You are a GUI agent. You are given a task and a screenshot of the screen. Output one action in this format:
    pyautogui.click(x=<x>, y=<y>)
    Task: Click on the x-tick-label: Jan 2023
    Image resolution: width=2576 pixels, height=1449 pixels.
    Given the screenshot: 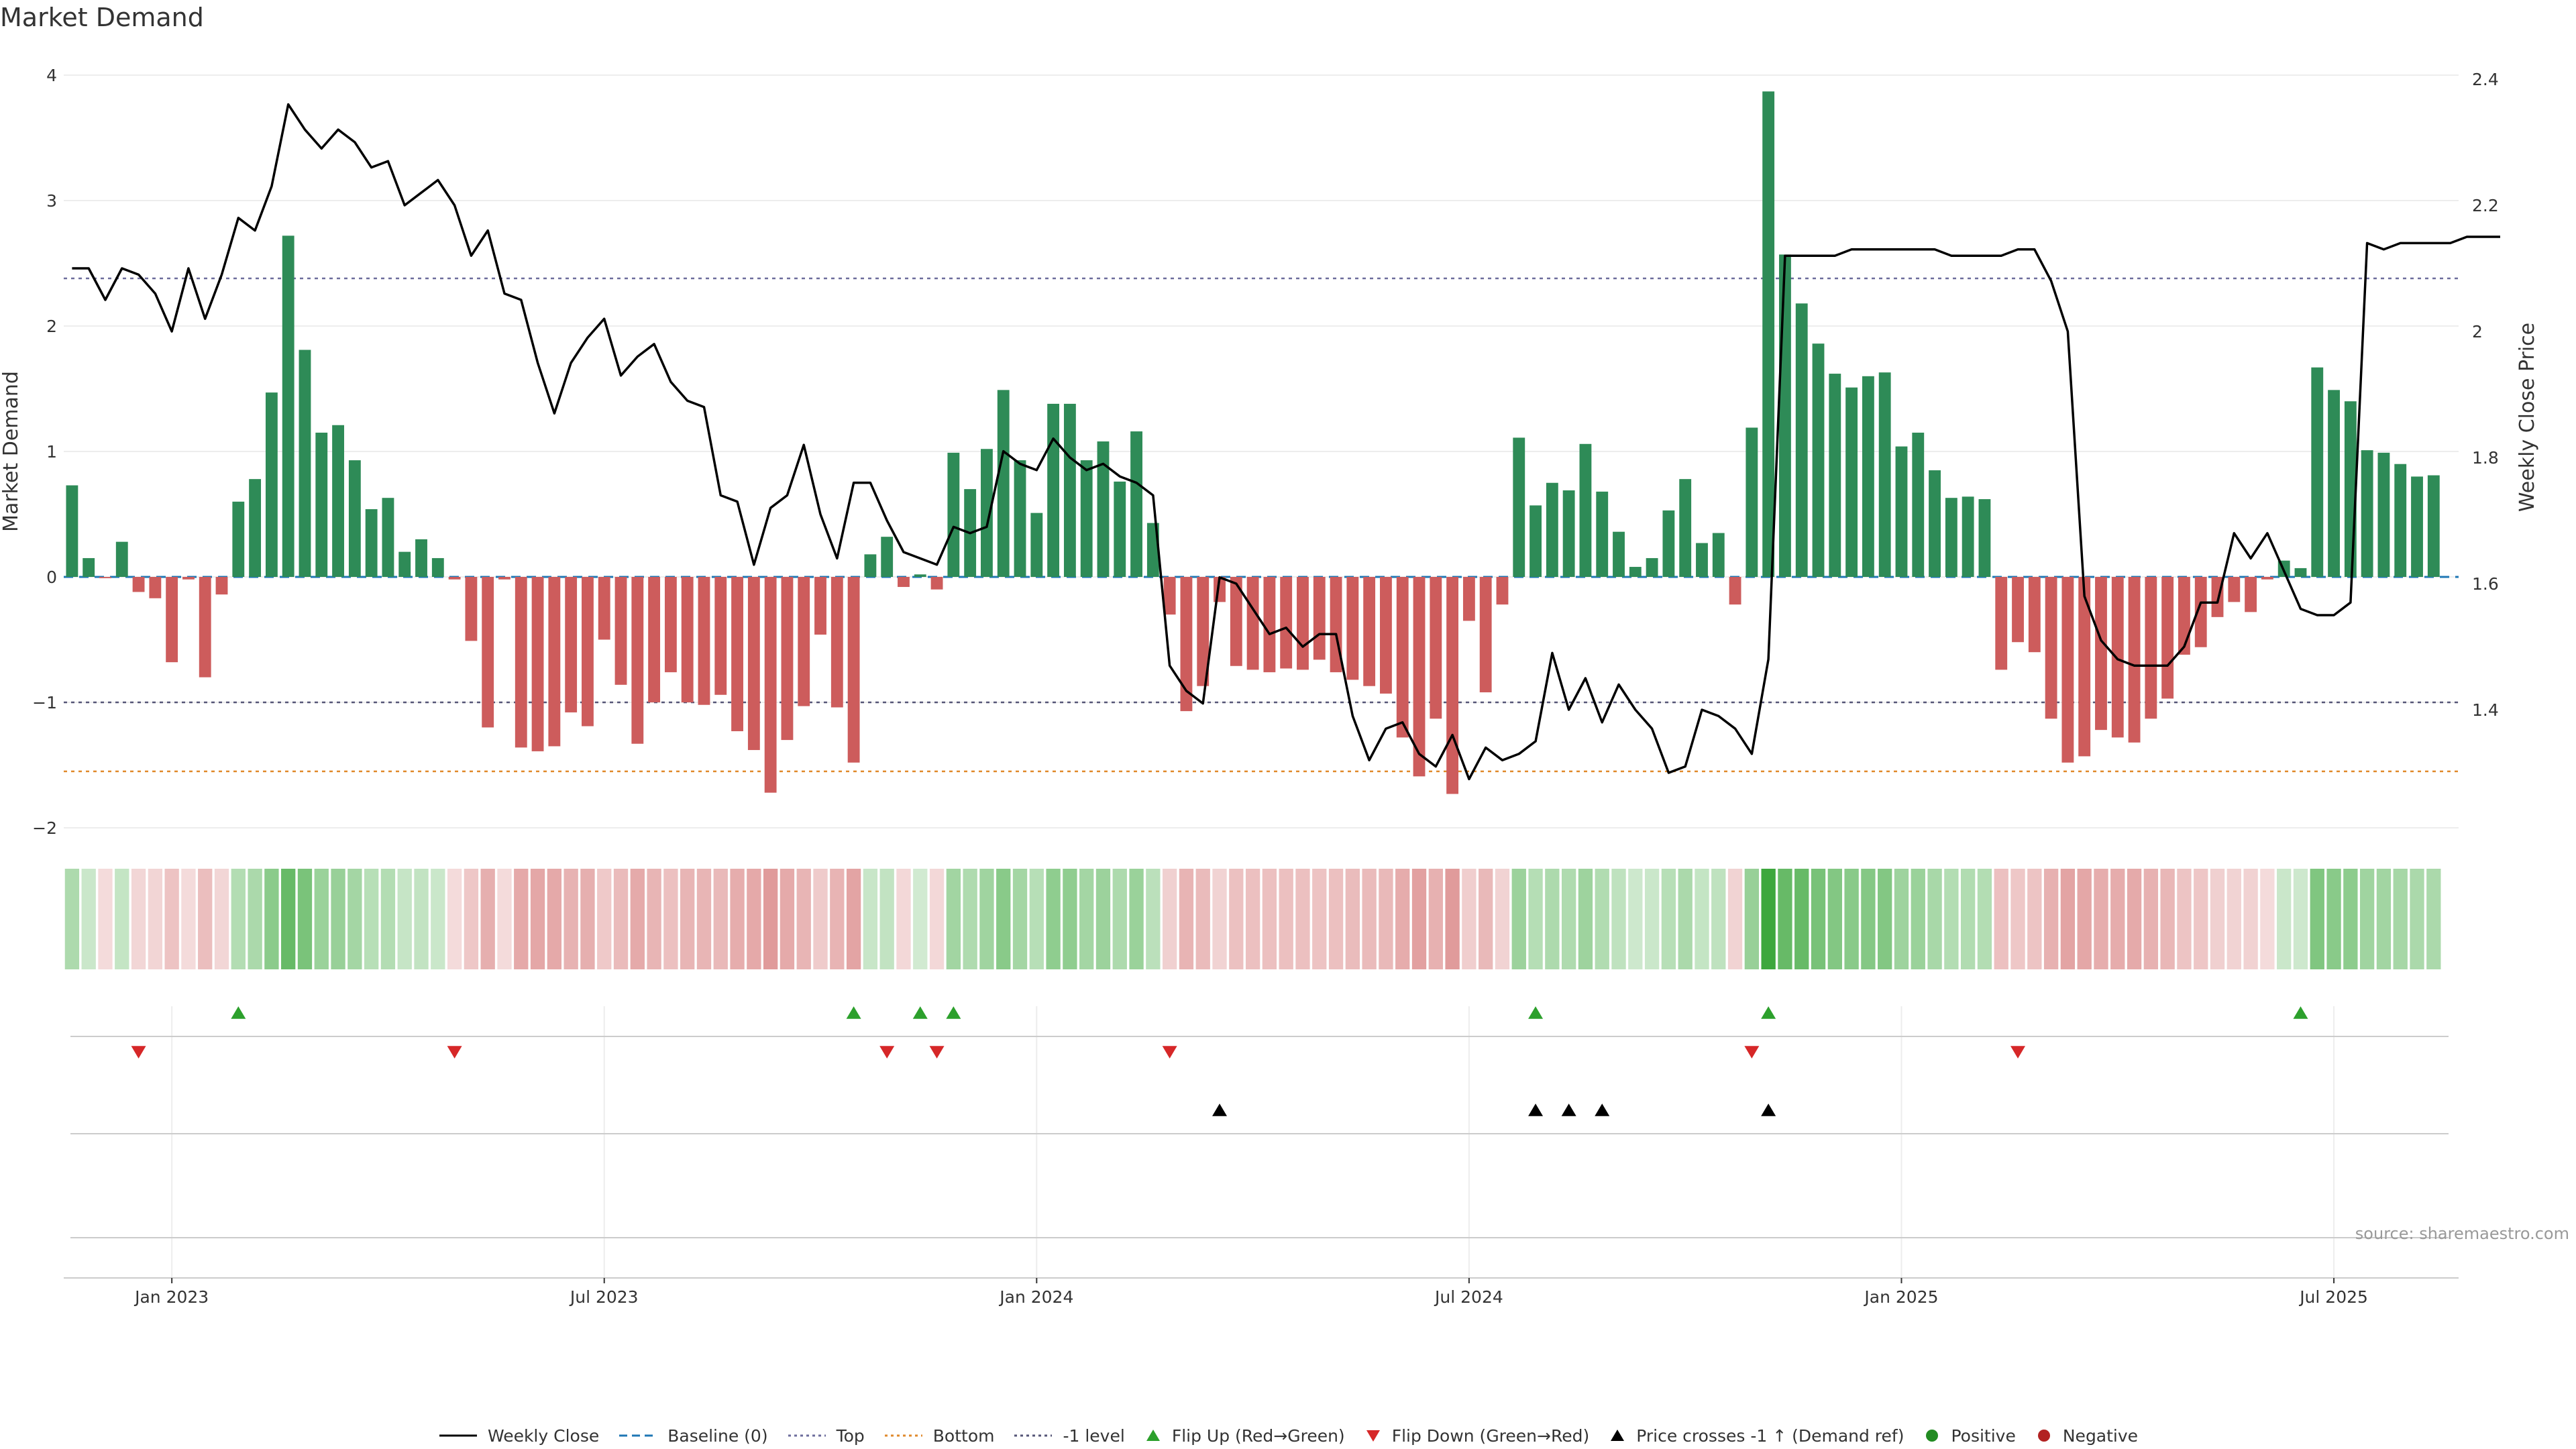 What is the action you would take?
    pyautogui.click(x=171, y=1297)
    